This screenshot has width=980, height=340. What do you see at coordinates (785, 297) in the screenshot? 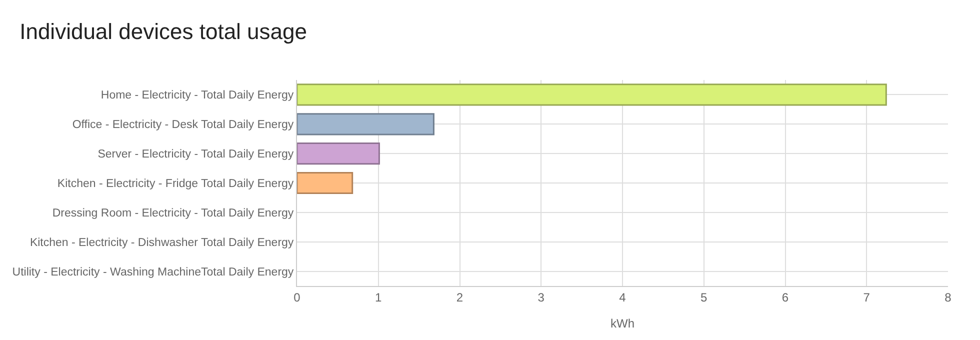
I see `x-tick-label: 6` at bounding box center [785, 297].